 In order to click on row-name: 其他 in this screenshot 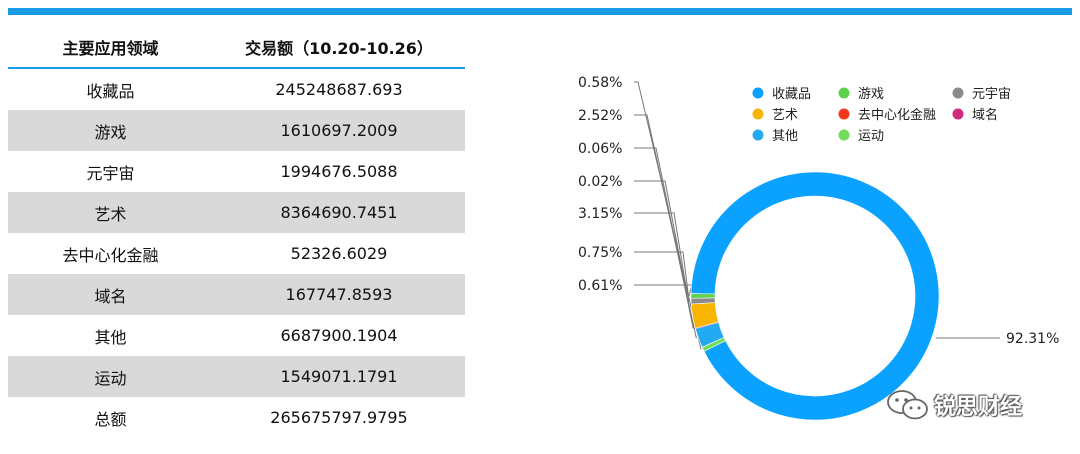, I will do `click(110, 337)`.